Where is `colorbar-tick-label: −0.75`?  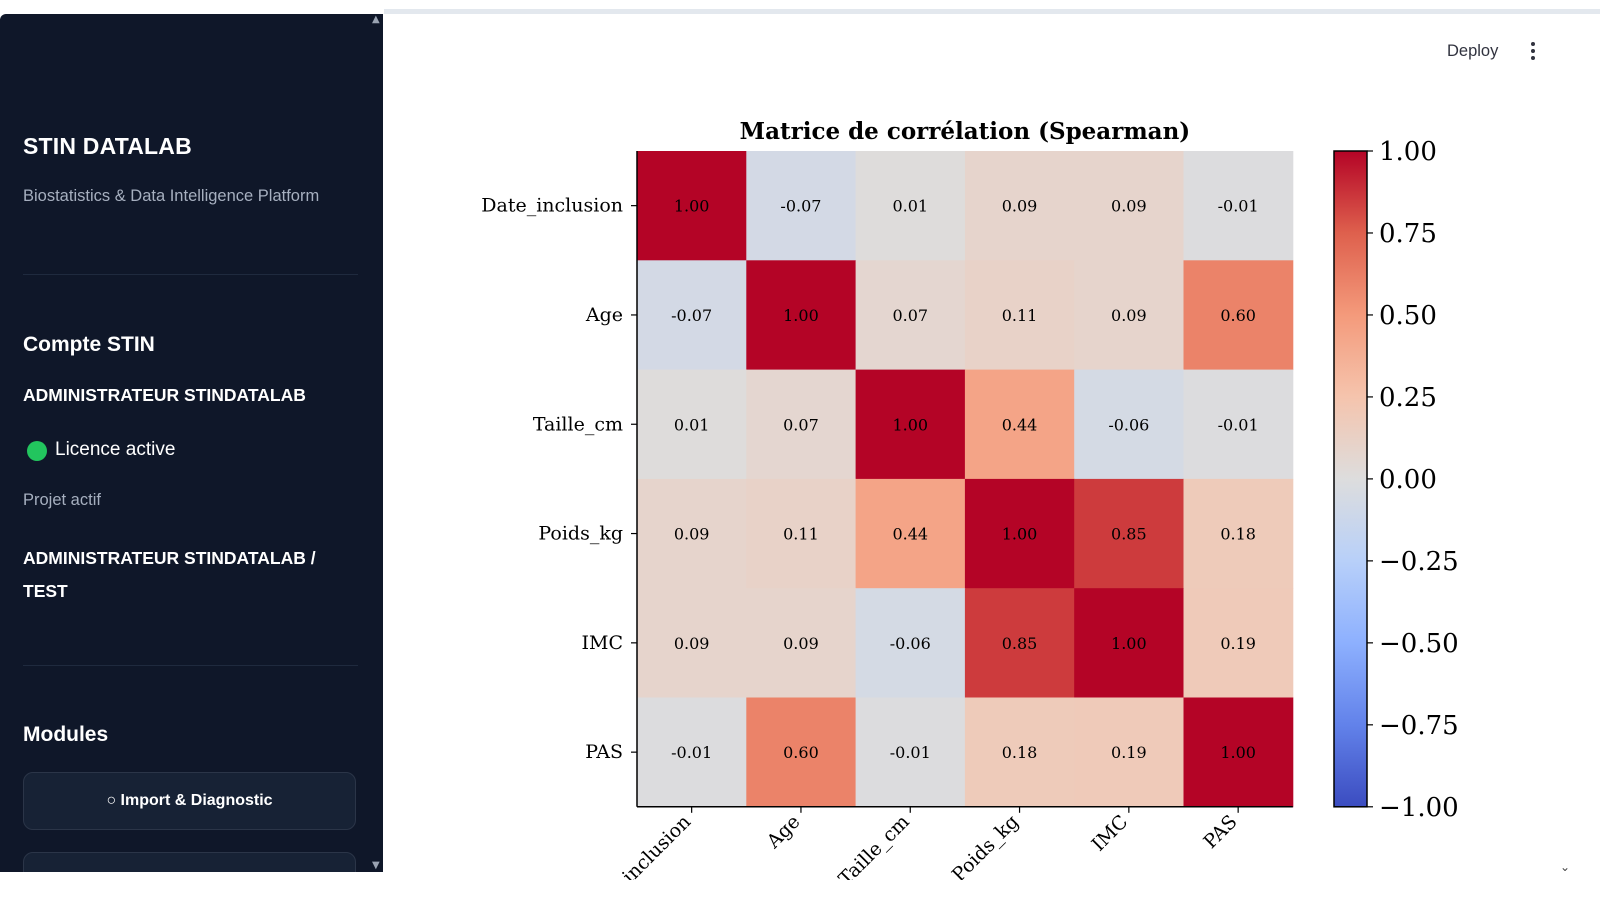
colorbar-tick-label: −0.75 is located at coordinates (1419, 726).